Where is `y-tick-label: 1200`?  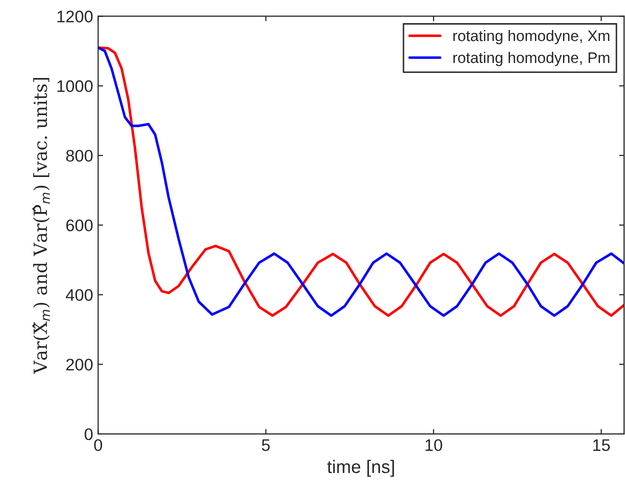 y-tick-label: 1200 is located at coordinates (75, 16).